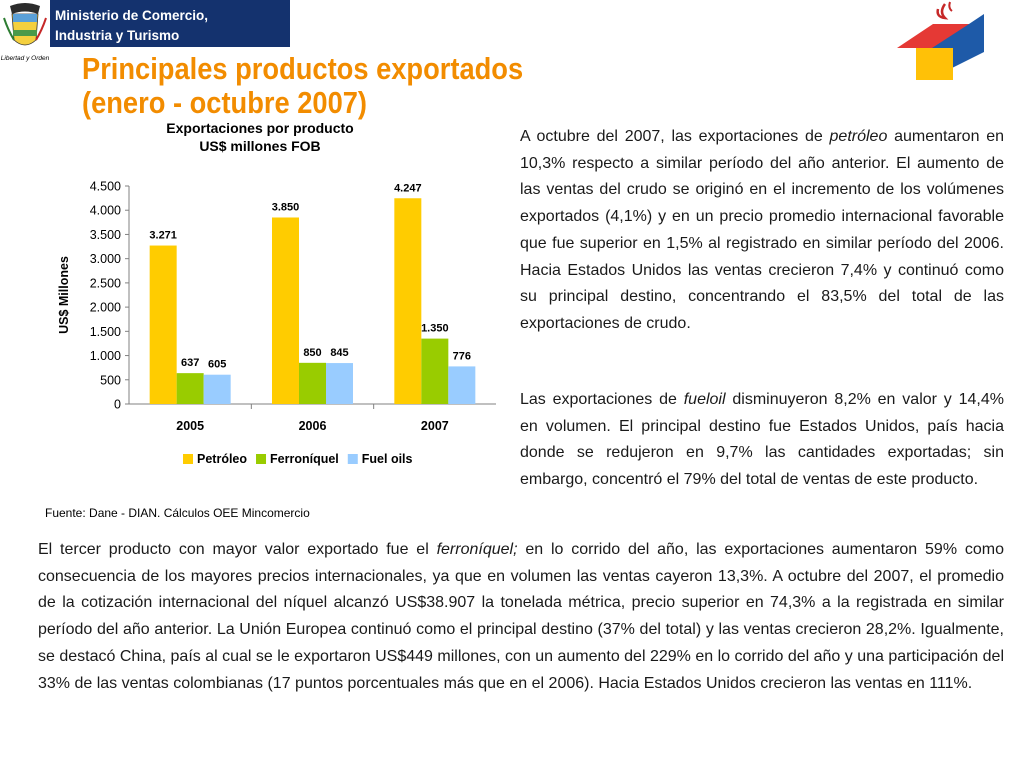 The image size is (1024, 768). Describe the element at coordinates (286, 207) in the screenshot. I see `bar-data-label: 3.850` at that location.